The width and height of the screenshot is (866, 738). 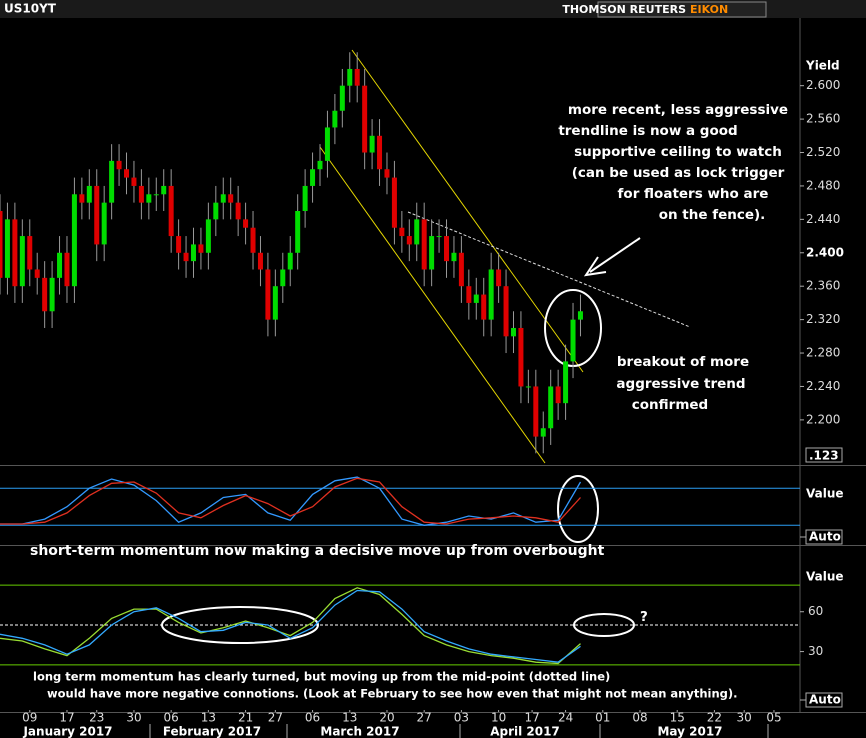 What do you see at coordinates (823, 386) in the screenshot?
I see `y-tick-label: 2.240` at bounding box center [823, 386].